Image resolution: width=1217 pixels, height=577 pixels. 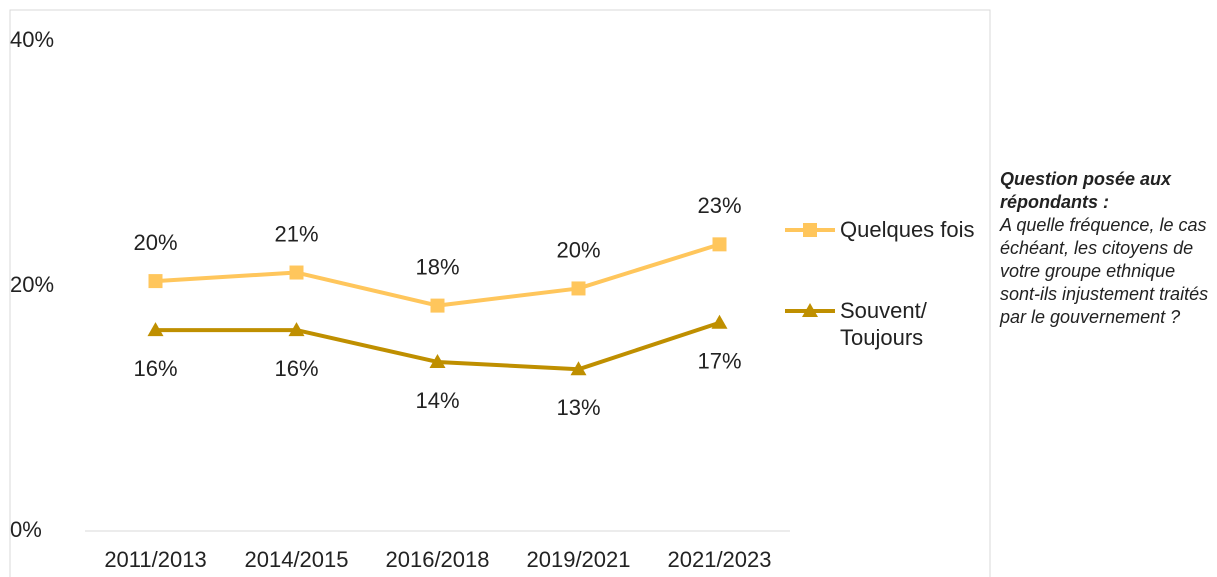 I want to click on data-label: 18%, so click(x=437, y=266).